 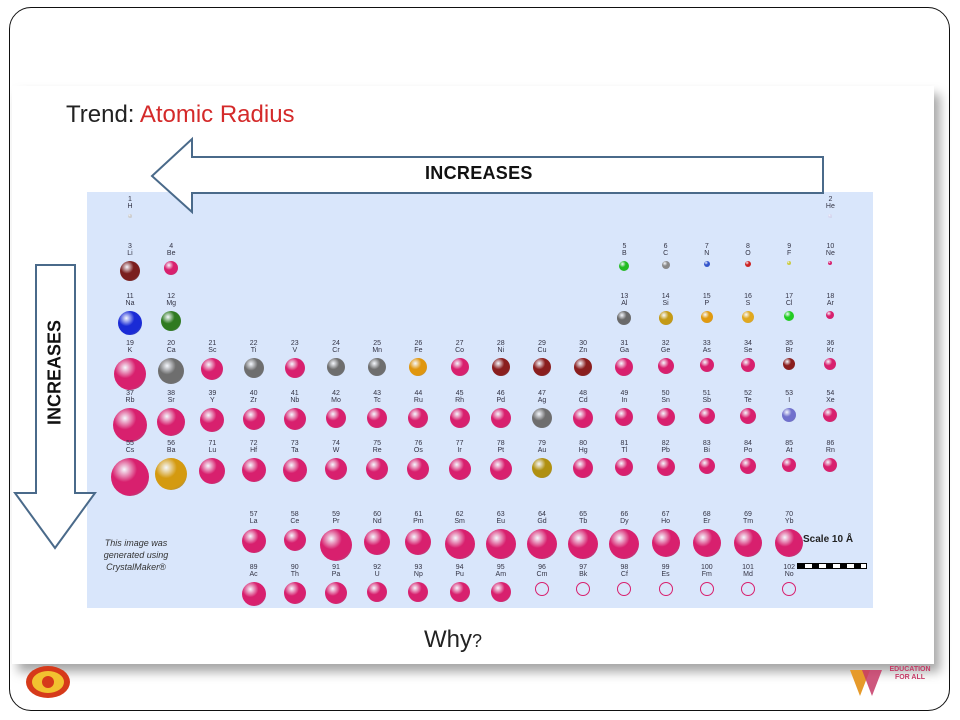 I want to click on element-symbol: B, so click(x=624, y=253).